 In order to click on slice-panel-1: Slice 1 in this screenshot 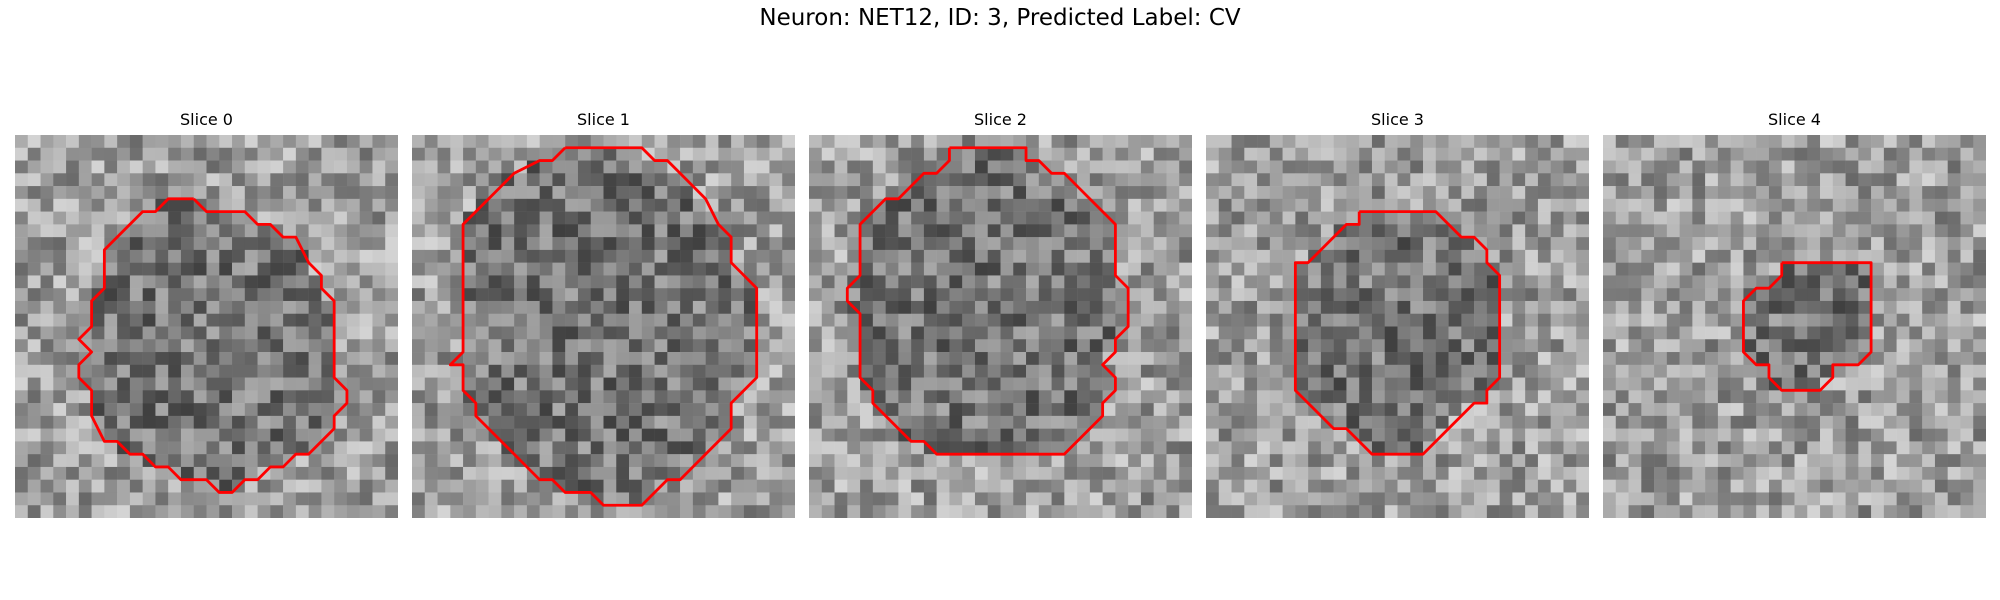, I will do `click(603, 313)`.